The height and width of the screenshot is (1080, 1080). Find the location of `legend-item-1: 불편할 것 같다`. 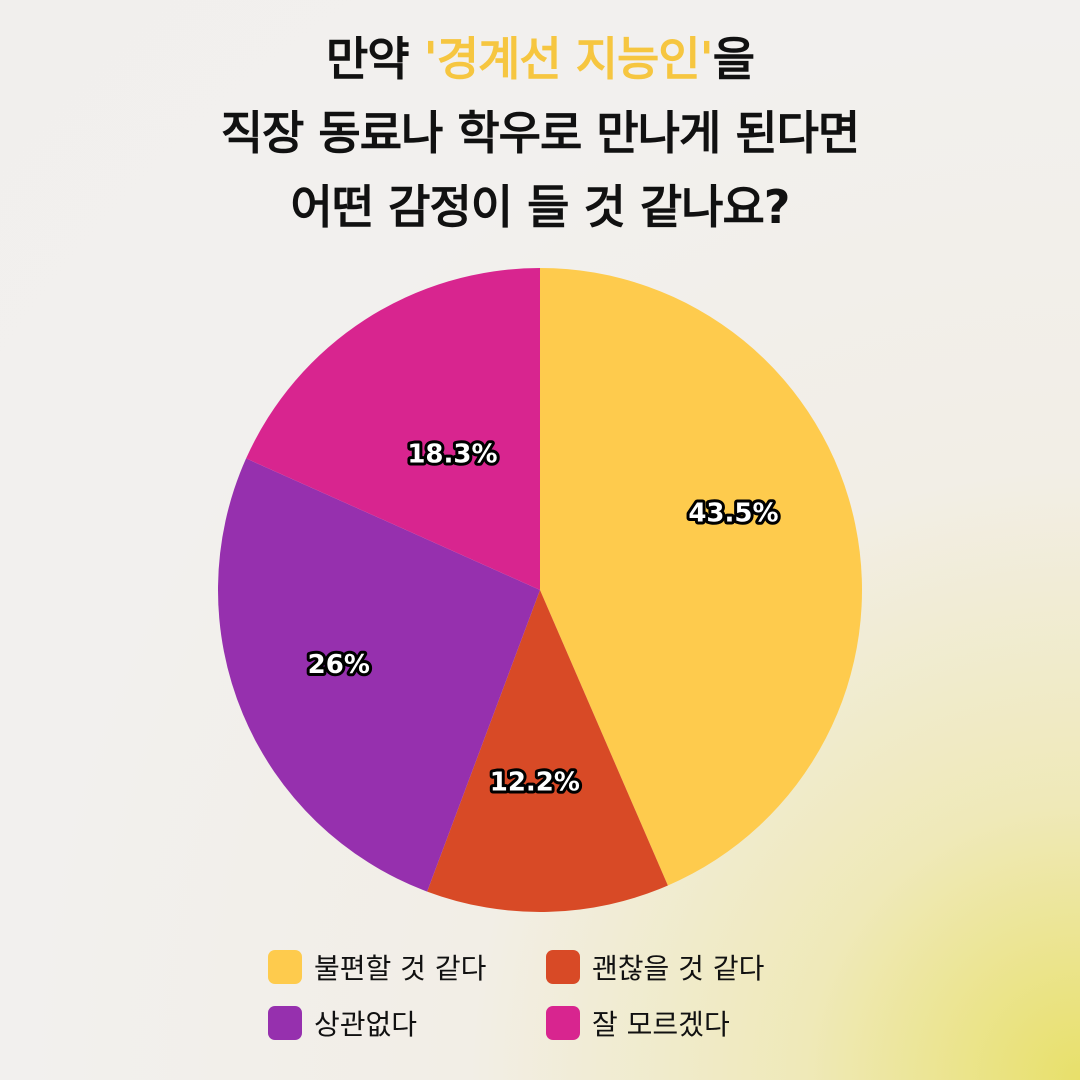

legend-item-1: 불편할 것 같다 is located at coordinates (407, 967).